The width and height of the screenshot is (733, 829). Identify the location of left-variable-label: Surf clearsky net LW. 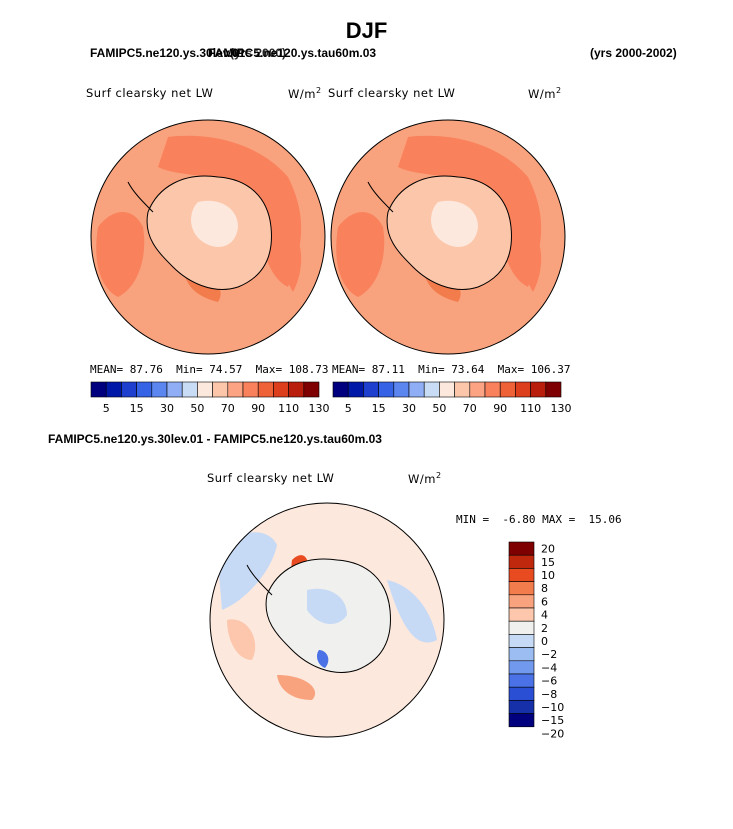
(150, 93).